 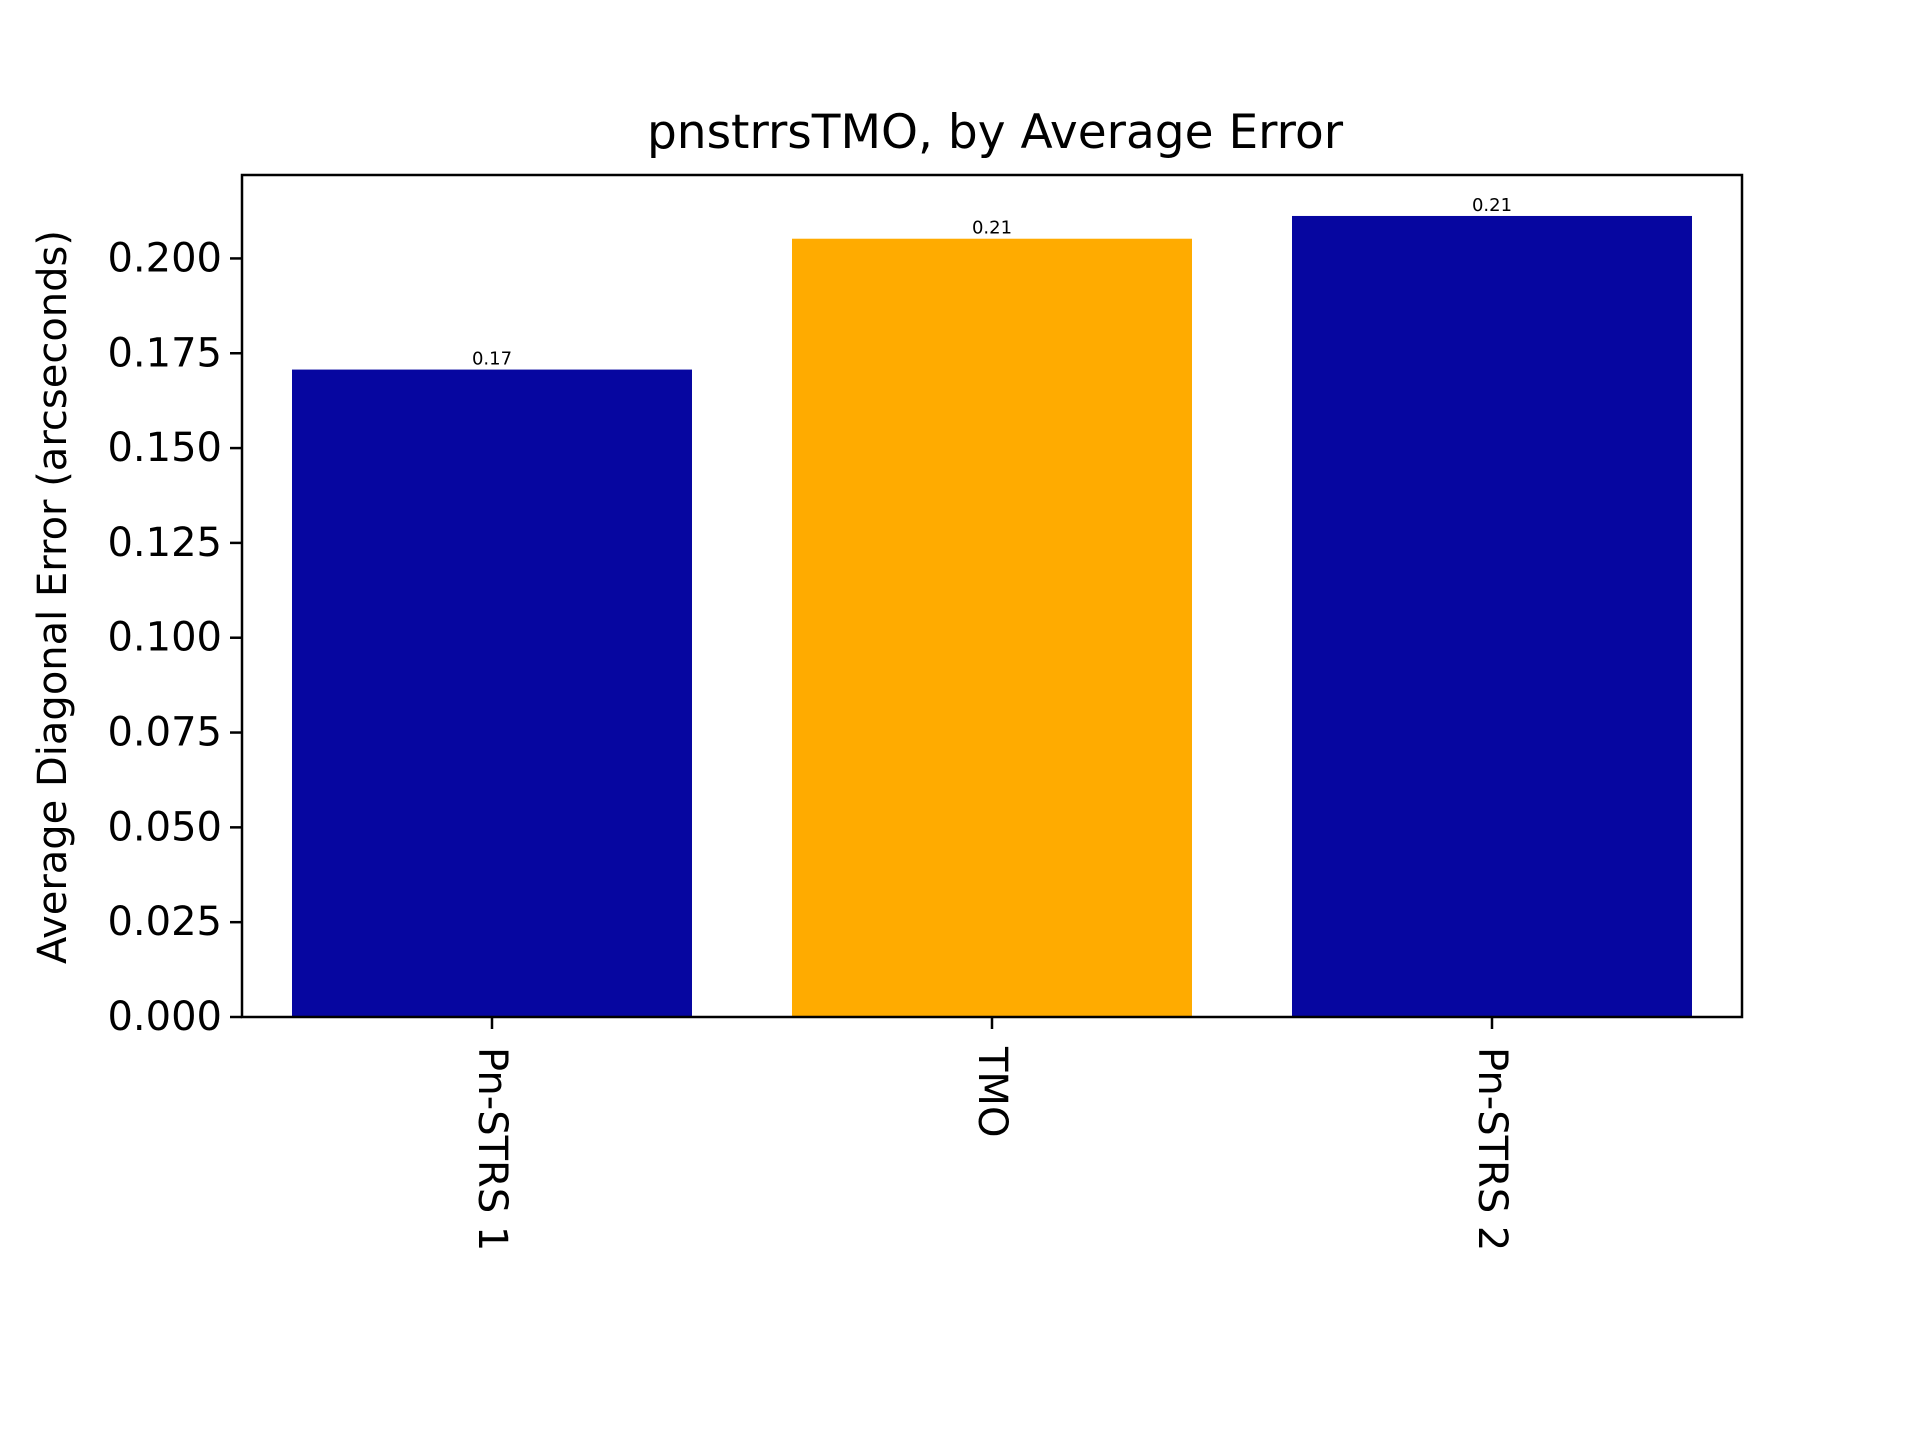 What do you see at coordinates (992, 1091) in the screenshot?
I see `x-tick-label-1: TMO` at bounding box center [992, 1091].